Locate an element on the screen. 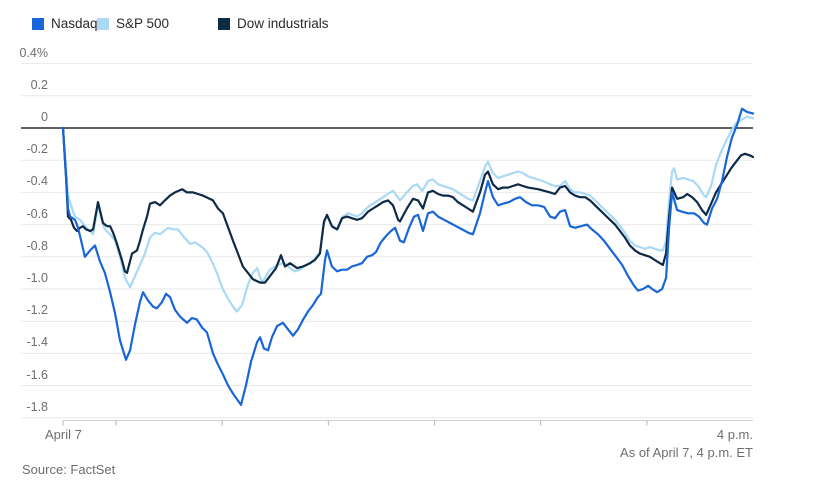 The width and height of the screenshot is (828, 480). y-axis-label: 0 is located at coordinates (44, 117).